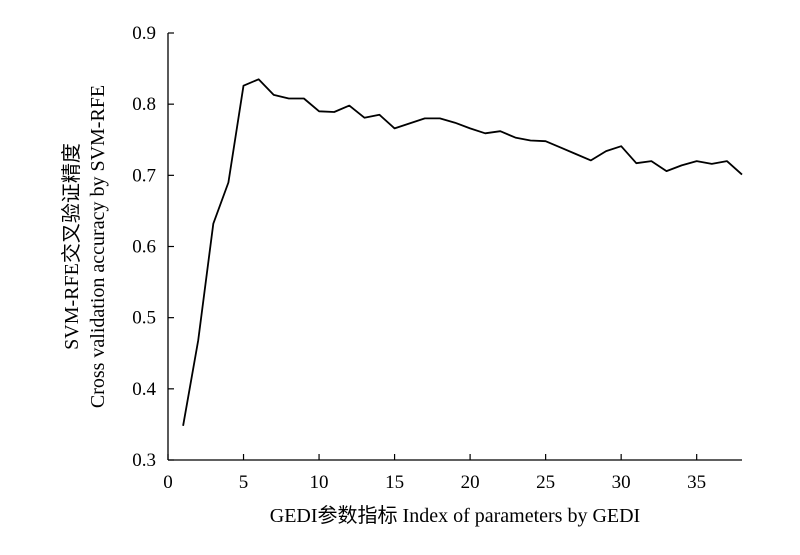  What do you see at coordinates (621, 482) in the screenshot?
I see `x-tick-label: 30` at bounding box center [621, 482].